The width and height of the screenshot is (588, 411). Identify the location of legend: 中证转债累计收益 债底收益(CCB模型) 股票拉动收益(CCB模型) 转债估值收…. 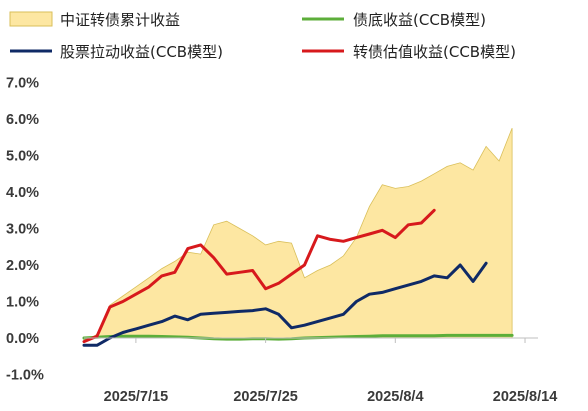
(262, 36).